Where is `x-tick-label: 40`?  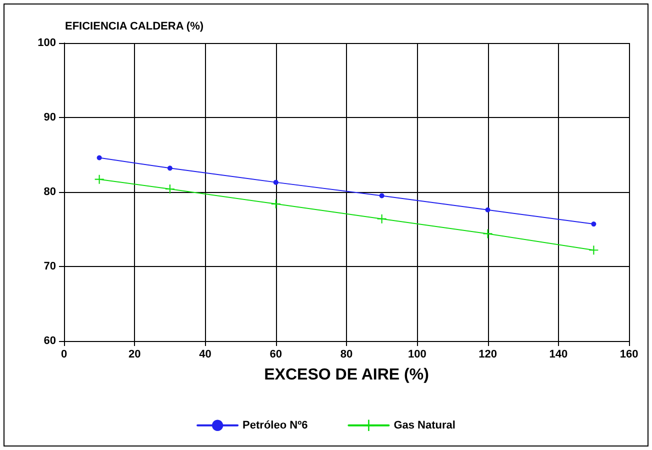 x-tick-label: 40 is located at coordinates (205, 354).